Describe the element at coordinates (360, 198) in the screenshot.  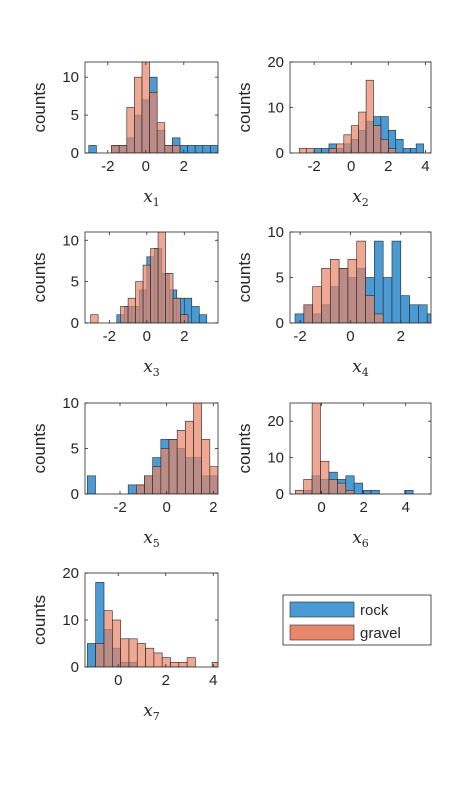
I see `x-axis-label: x2` at that location.